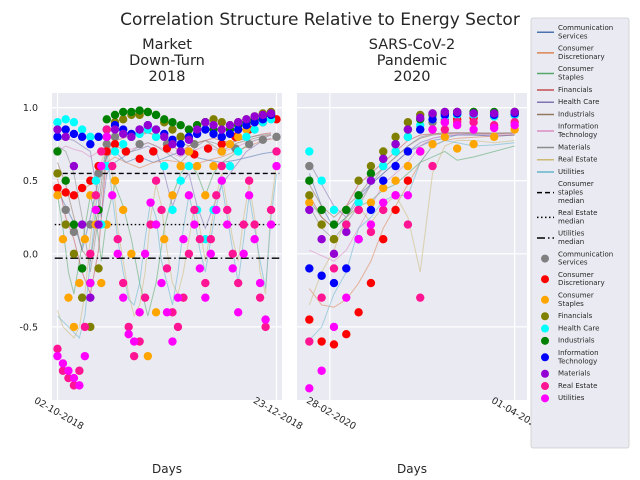  Describe the element at coordinates (58, 413) in the screenshot. I see `x-tick-label: 02-10-2018` at that location.